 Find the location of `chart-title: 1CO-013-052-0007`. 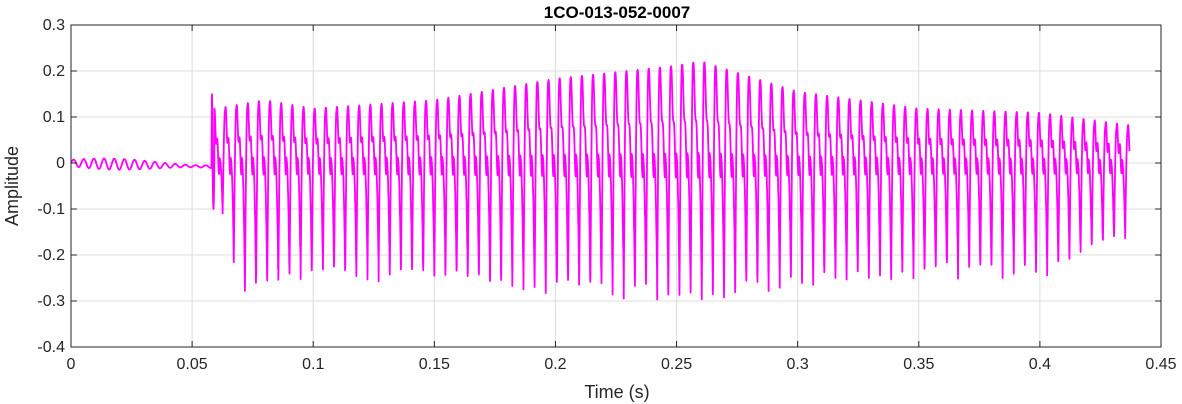

chart-title: 1CO-013-052-0007 is located at coordinates (617, 12).